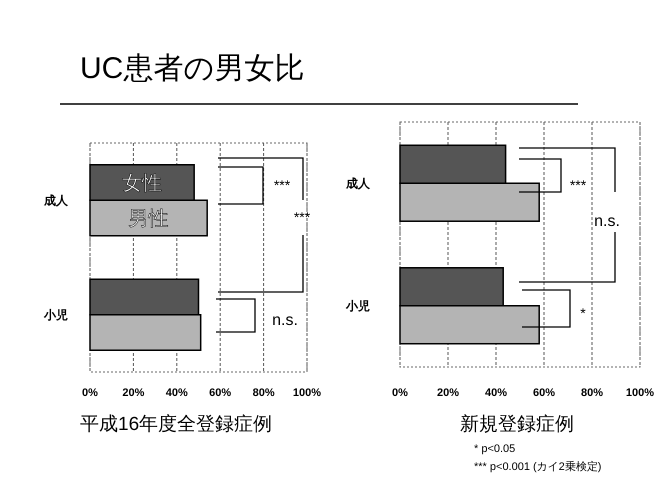 The width and height of the screenshot is (659, 492). Describe the element at coordinates (148, 219) in the screenshot. I see `series-label: 男性` at that location.